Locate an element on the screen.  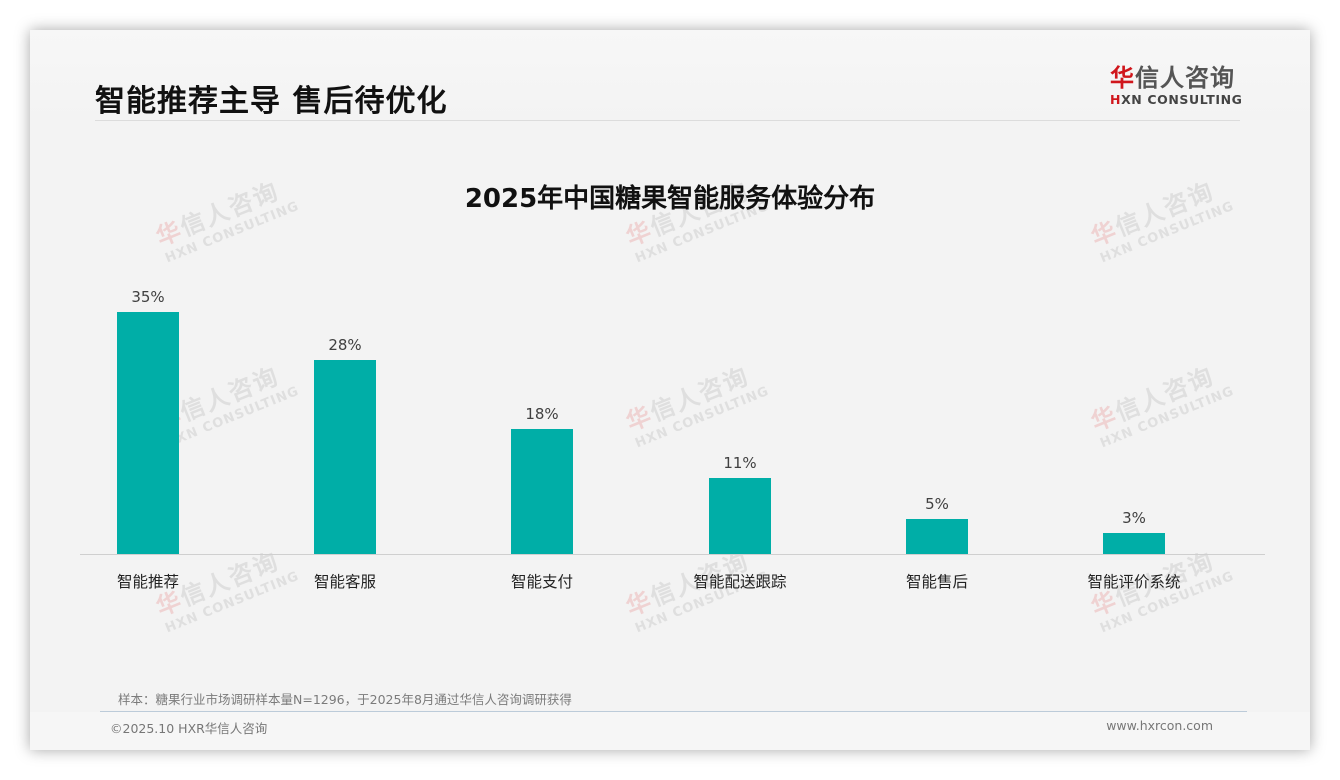
bar-group: 5% is located at coordinates (937, 392).